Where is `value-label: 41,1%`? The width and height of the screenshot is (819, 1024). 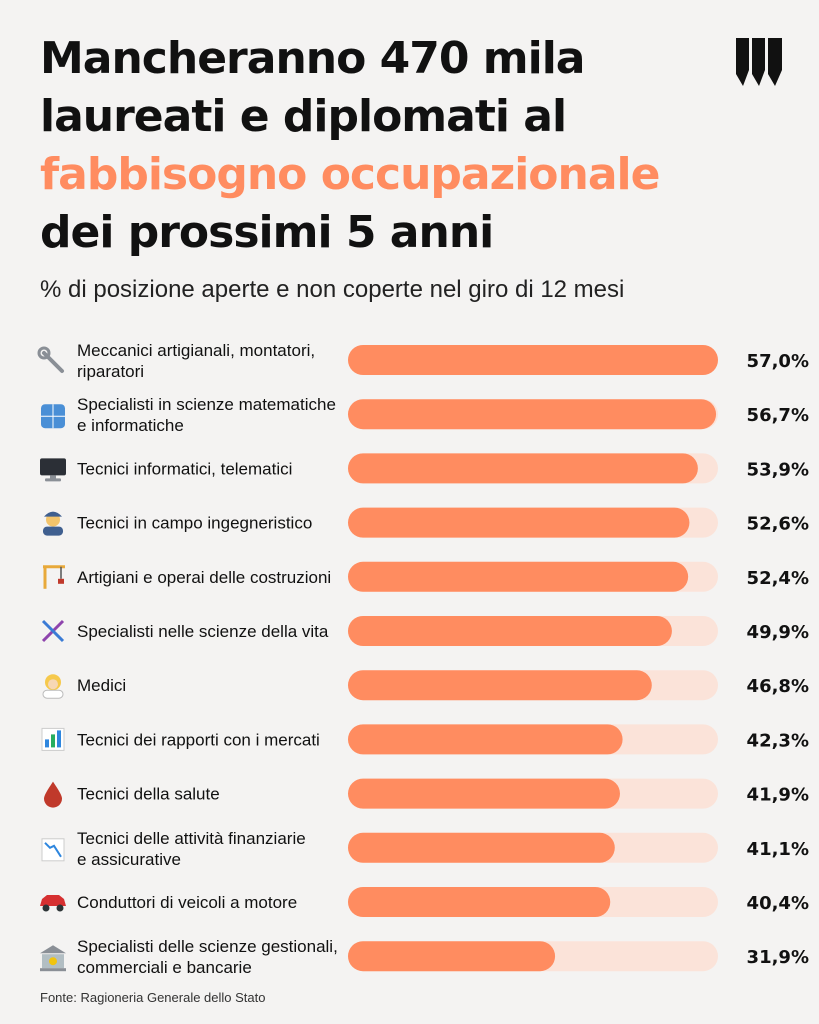
value-label: 41,1% is located at coordinates (778, 849).